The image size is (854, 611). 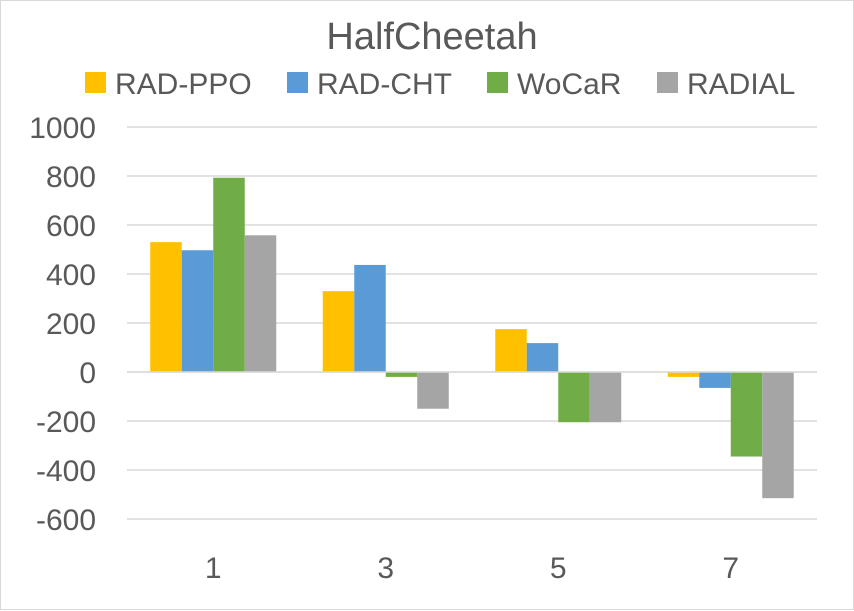 I want to click on x-tick-label: 7, so click(x=730, y=568).